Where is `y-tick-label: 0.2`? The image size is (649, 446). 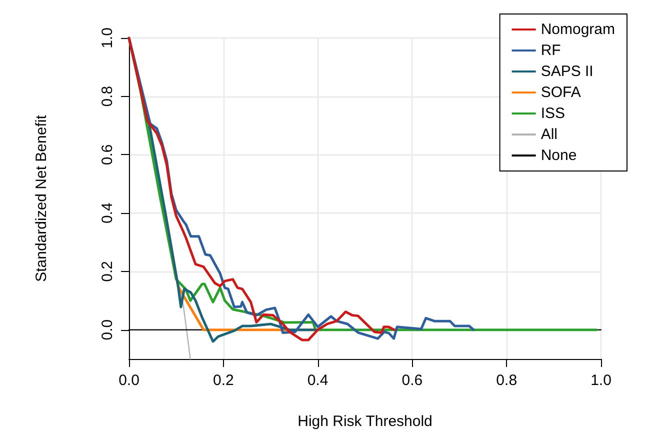
y-tick-label: 0.2 is located at coordinates (107, 271).